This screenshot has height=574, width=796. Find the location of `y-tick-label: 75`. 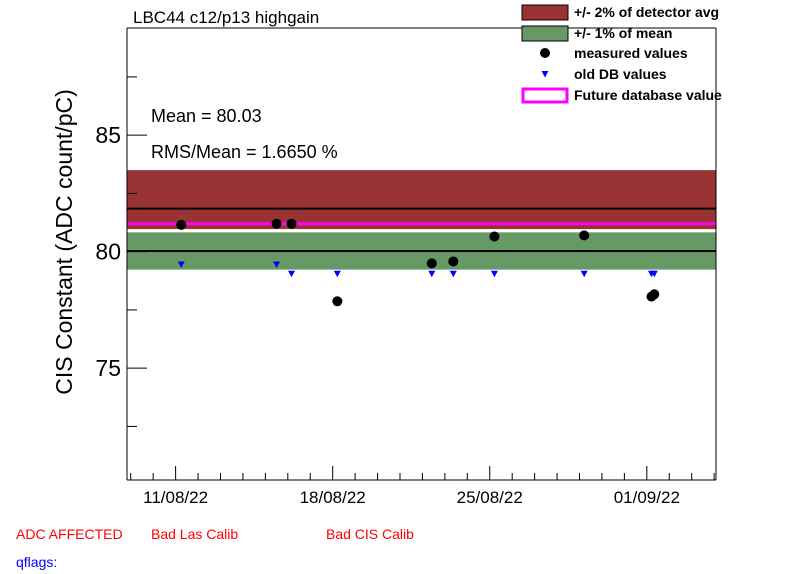

y-tick-label: 75 is located at coordinates (108, 368).